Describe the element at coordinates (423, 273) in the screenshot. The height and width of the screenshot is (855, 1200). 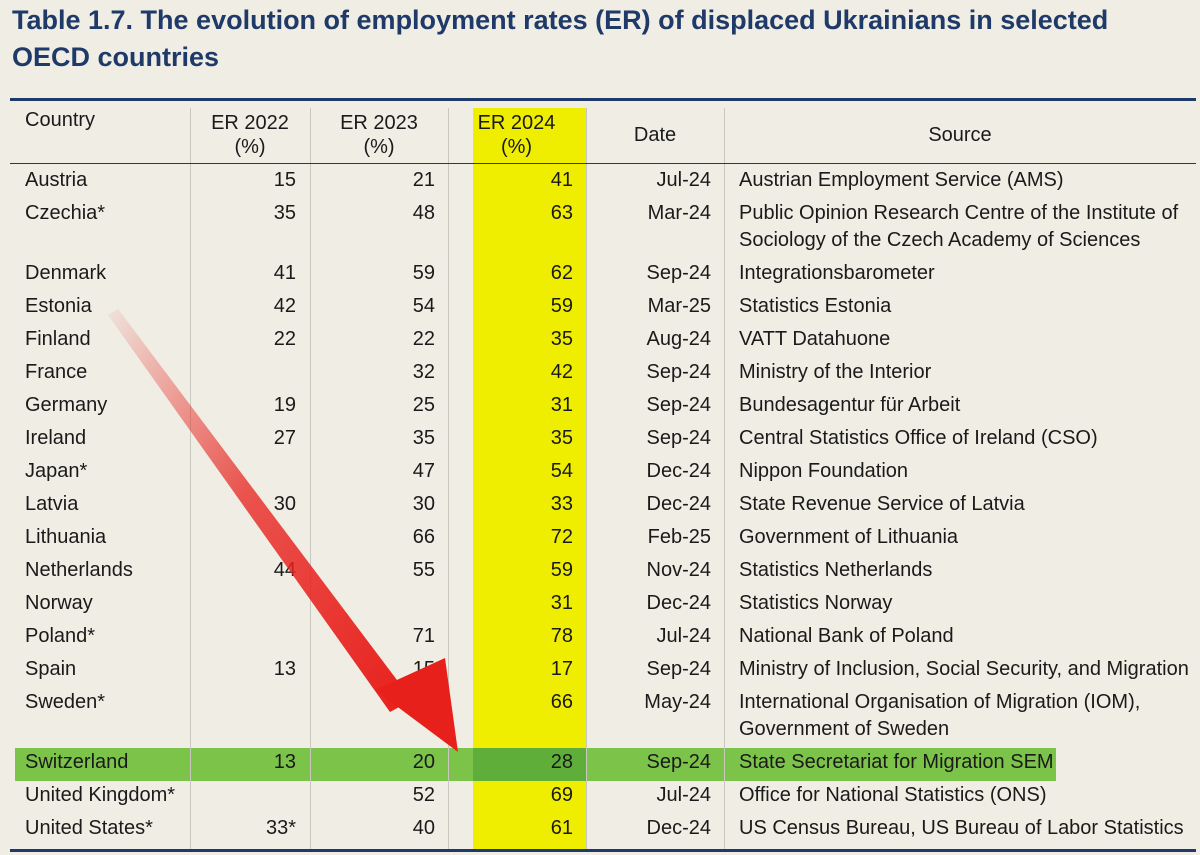
I see `cell-er-2023: 59` at that location.